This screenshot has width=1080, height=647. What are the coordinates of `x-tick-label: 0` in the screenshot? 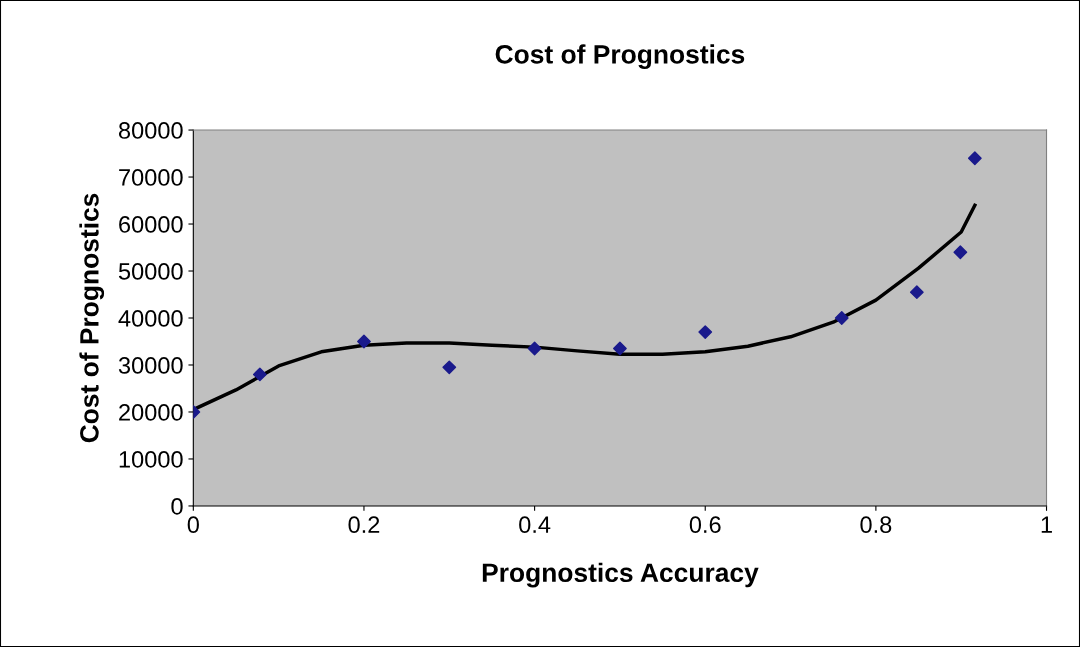 It's located at (193, 525).